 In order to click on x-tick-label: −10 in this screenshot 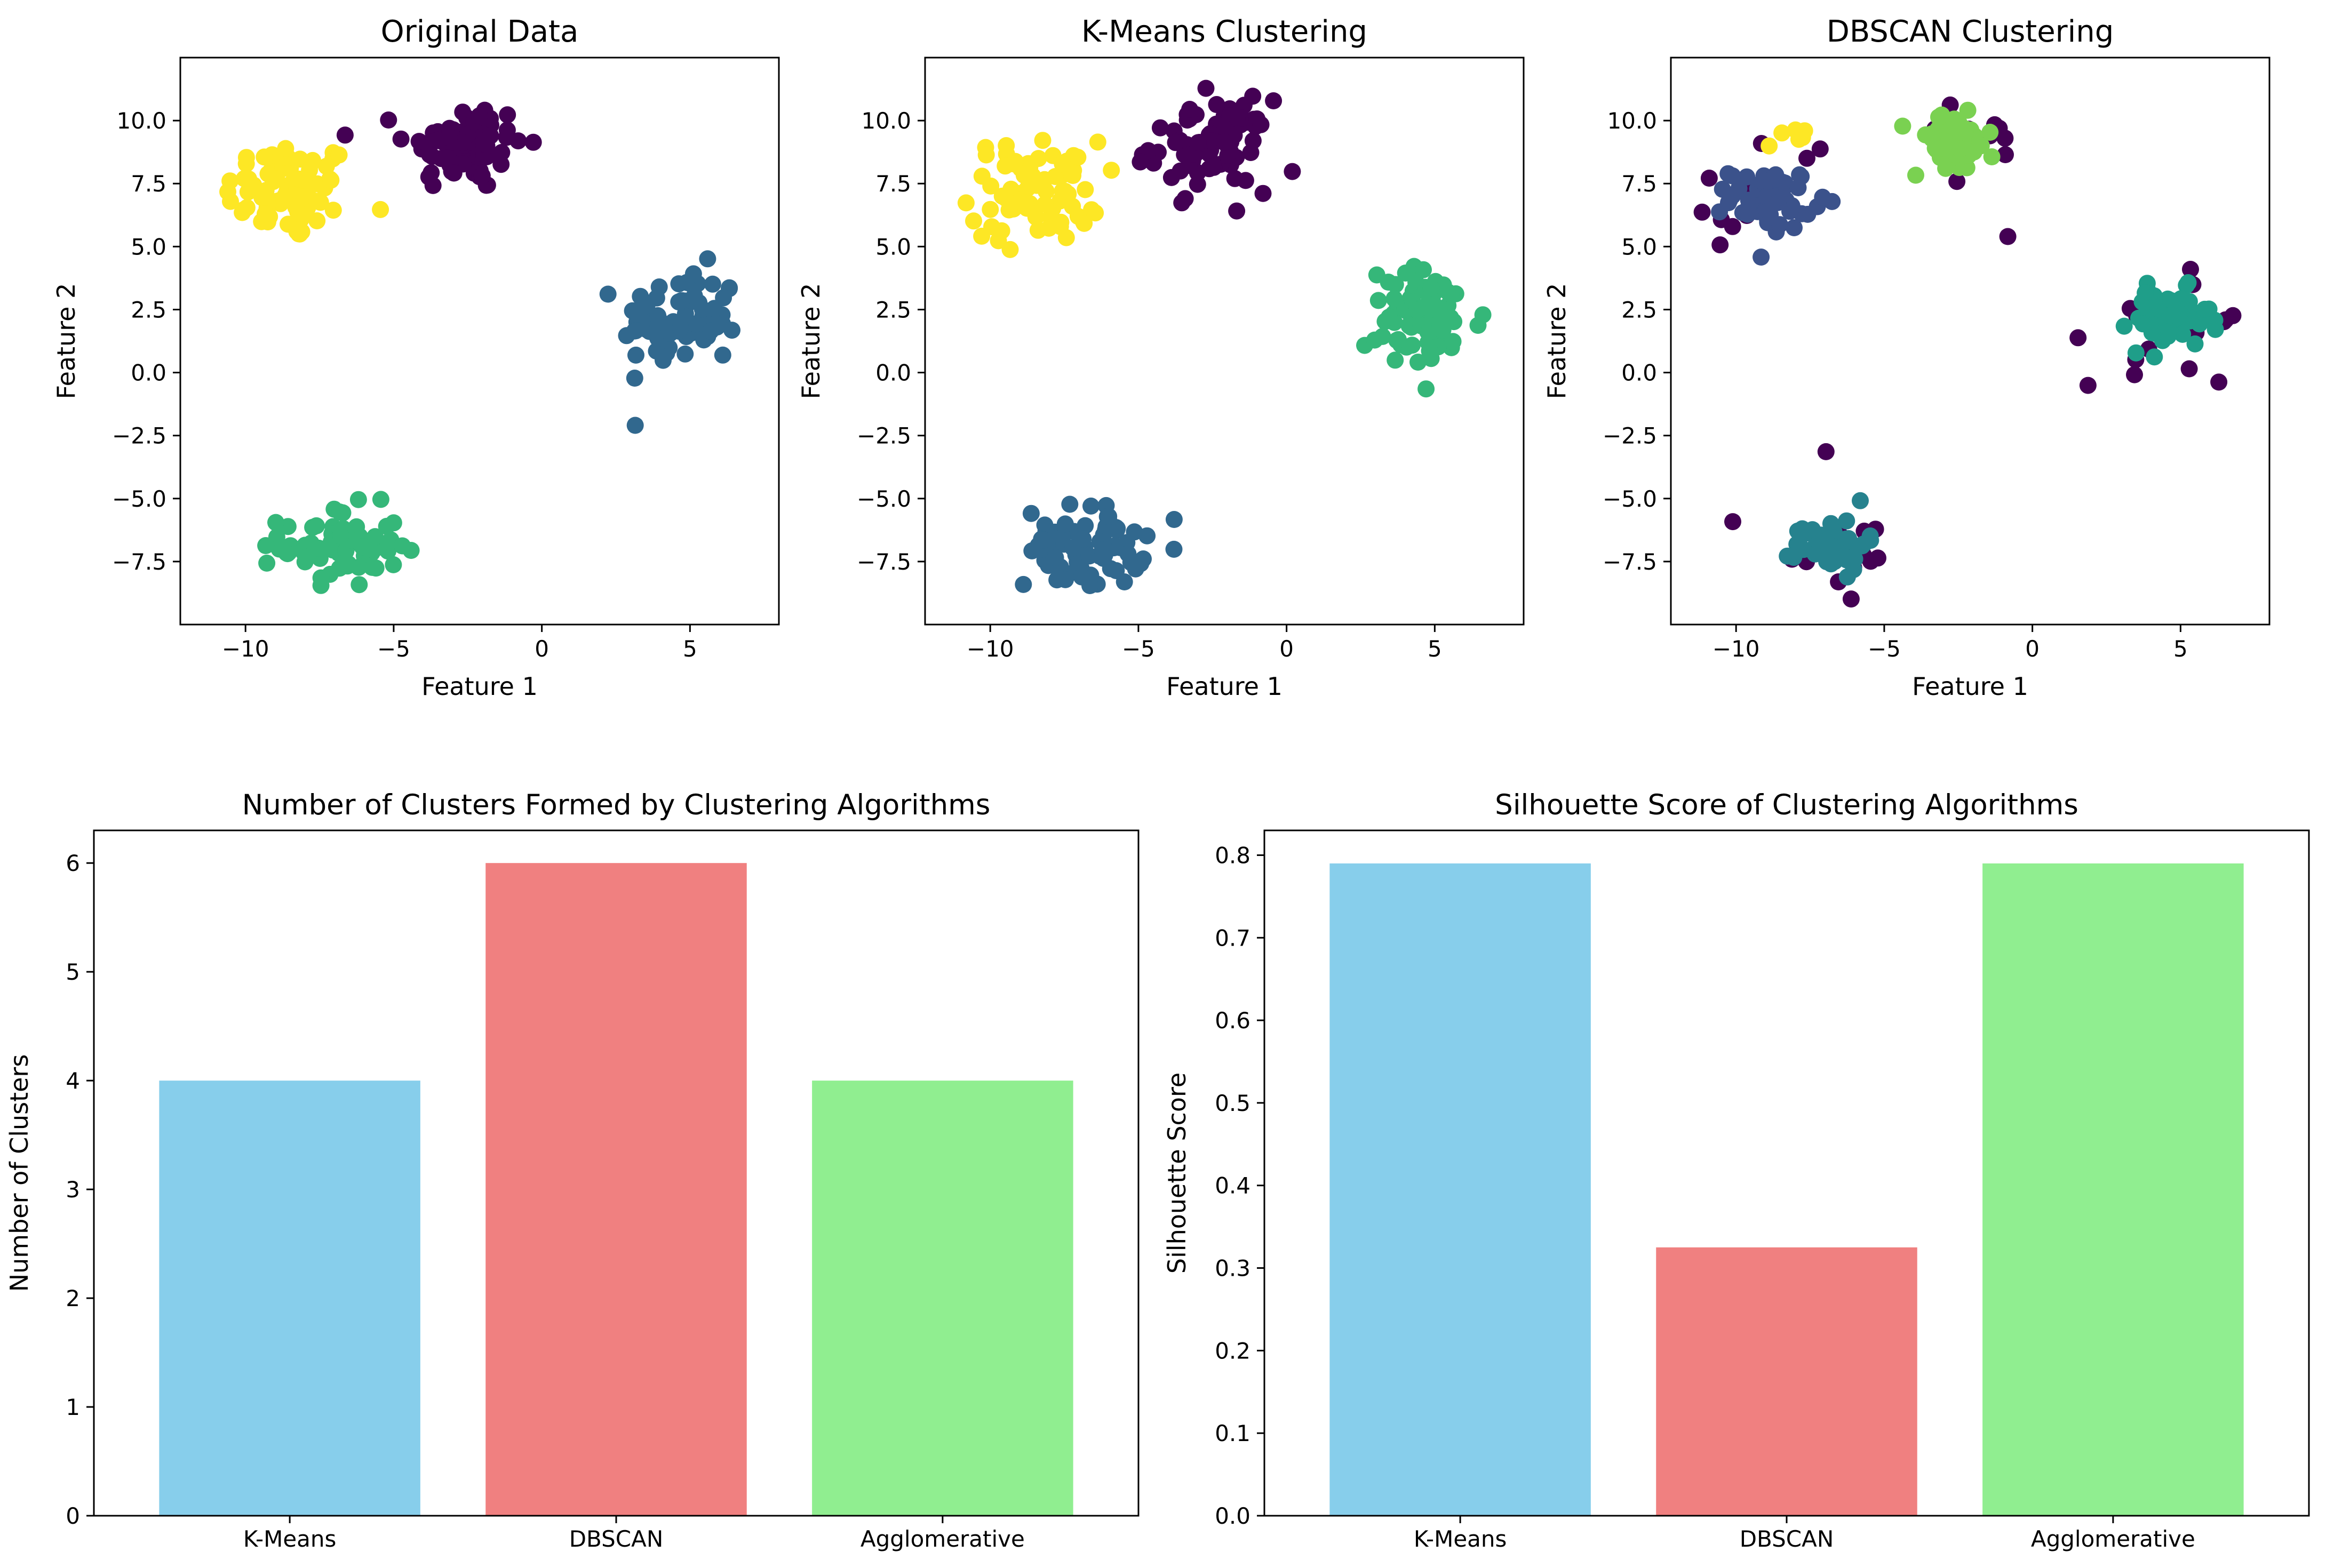, I will do `click(245, 649)`.